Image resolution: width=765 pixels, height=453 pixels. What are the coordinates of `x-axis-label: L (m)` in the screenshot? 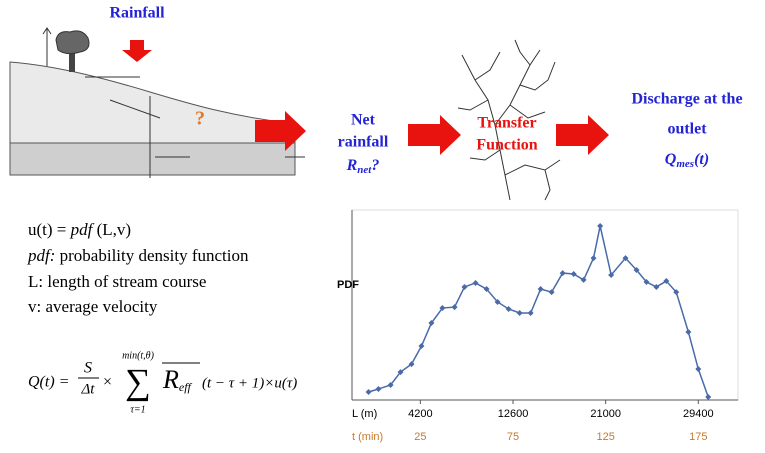 It's located at (364, 414).